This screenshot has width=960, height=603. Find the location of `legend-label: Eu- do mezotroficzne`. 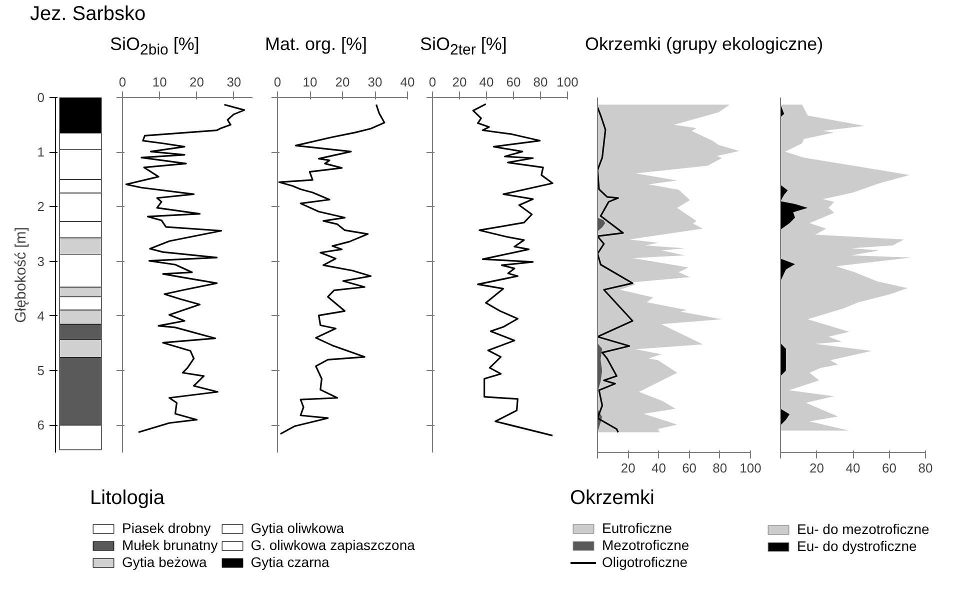

legend-label: Eu- do mezotroficzne is located at coordinates (863, 529).